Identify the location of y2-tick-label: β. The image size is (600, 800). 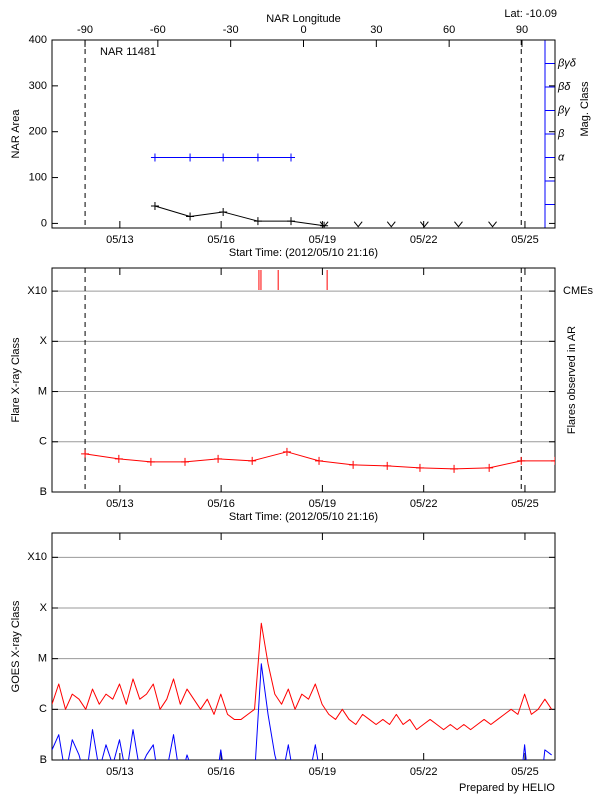
(561, 134).